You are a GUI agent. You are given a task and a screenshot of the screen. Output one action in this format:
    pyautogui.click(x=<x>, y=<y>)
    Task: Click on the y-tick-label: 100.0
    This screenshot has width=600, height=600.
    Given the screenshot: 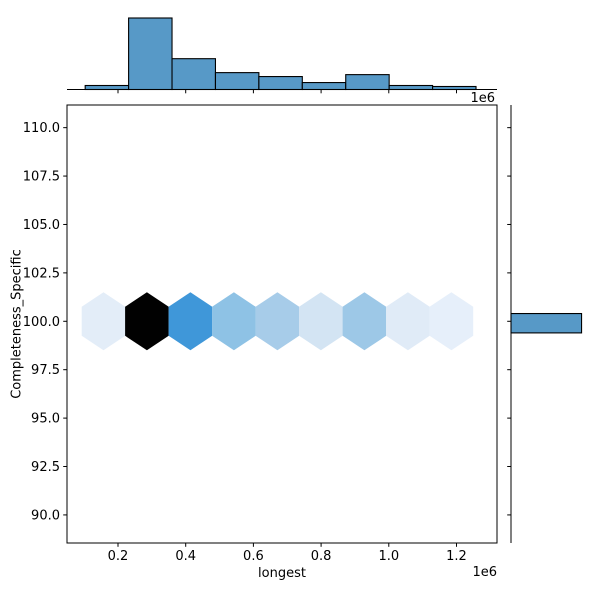 What is the action you would take?
    pyautogui.click(x=41, y=322)
    